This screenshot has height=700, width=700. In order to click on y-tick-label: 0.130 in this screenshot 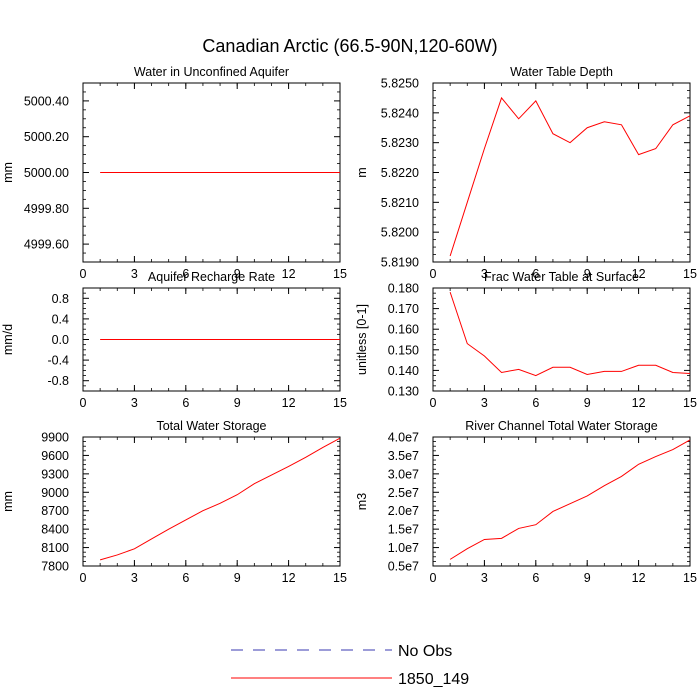, I will do `click(403, 392)`.